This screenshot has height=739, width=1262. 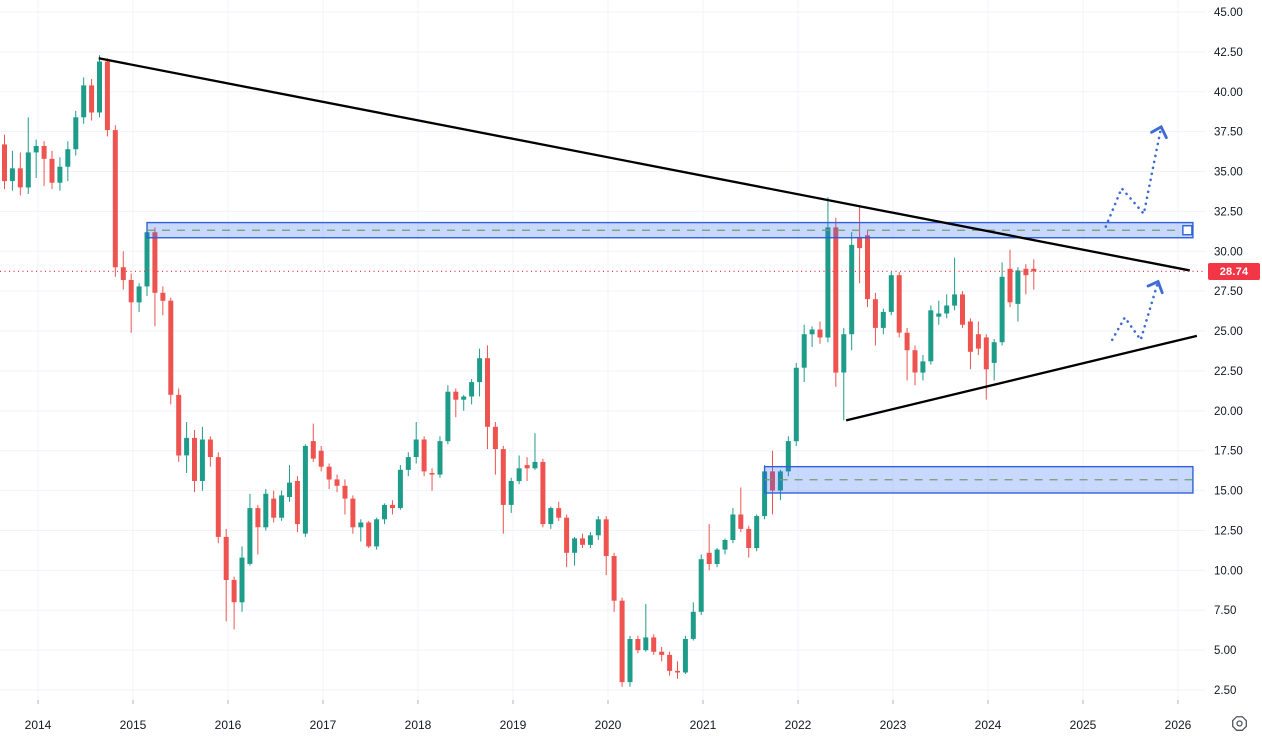 What do you see at coordinates (38, 725) in the screenshot?
I see `time-axis-label: 2014` at bounding box center [38, 725].